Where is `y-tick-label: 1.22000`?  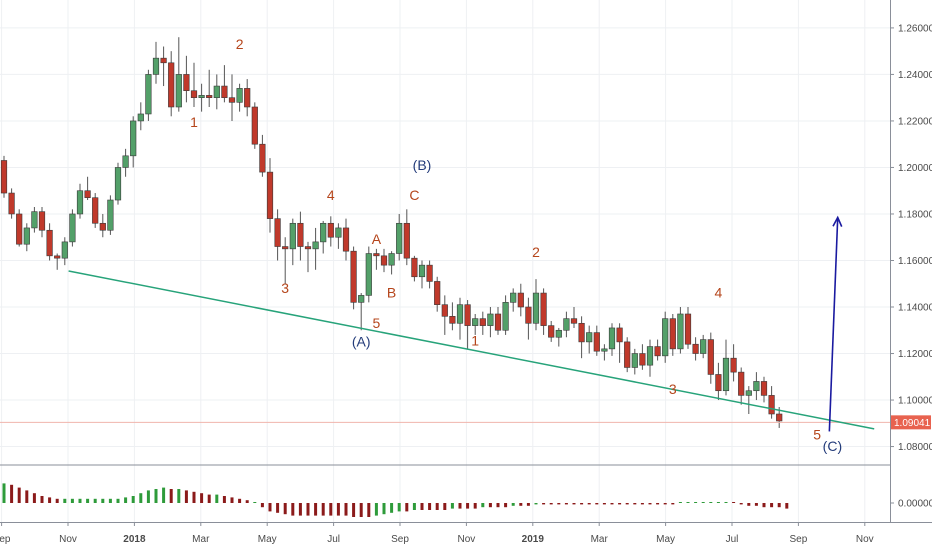 y-tick-label: 1.22000 is located at coordinates (915, 121).